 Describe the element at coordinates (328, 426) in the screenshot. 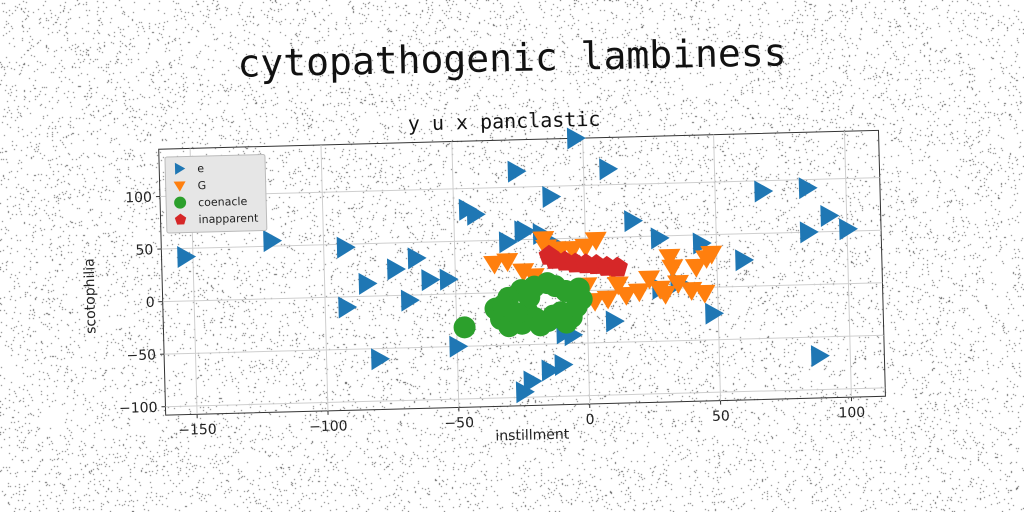

I see `x-tick-label: −100` at that location.